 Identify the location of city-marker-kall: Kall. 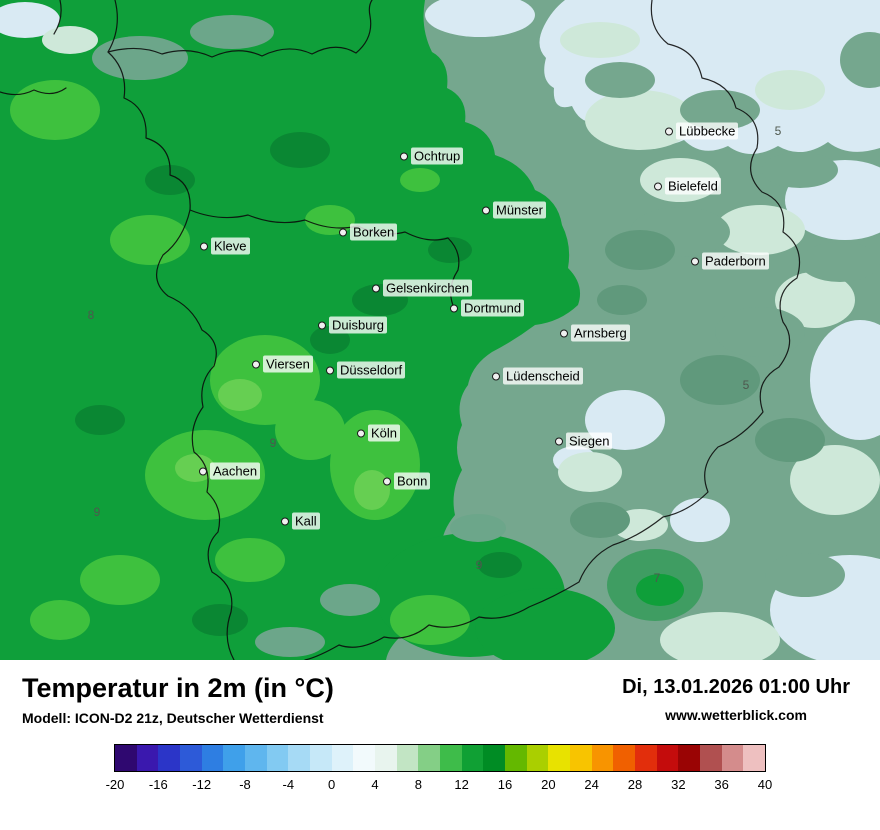
(300, 521).